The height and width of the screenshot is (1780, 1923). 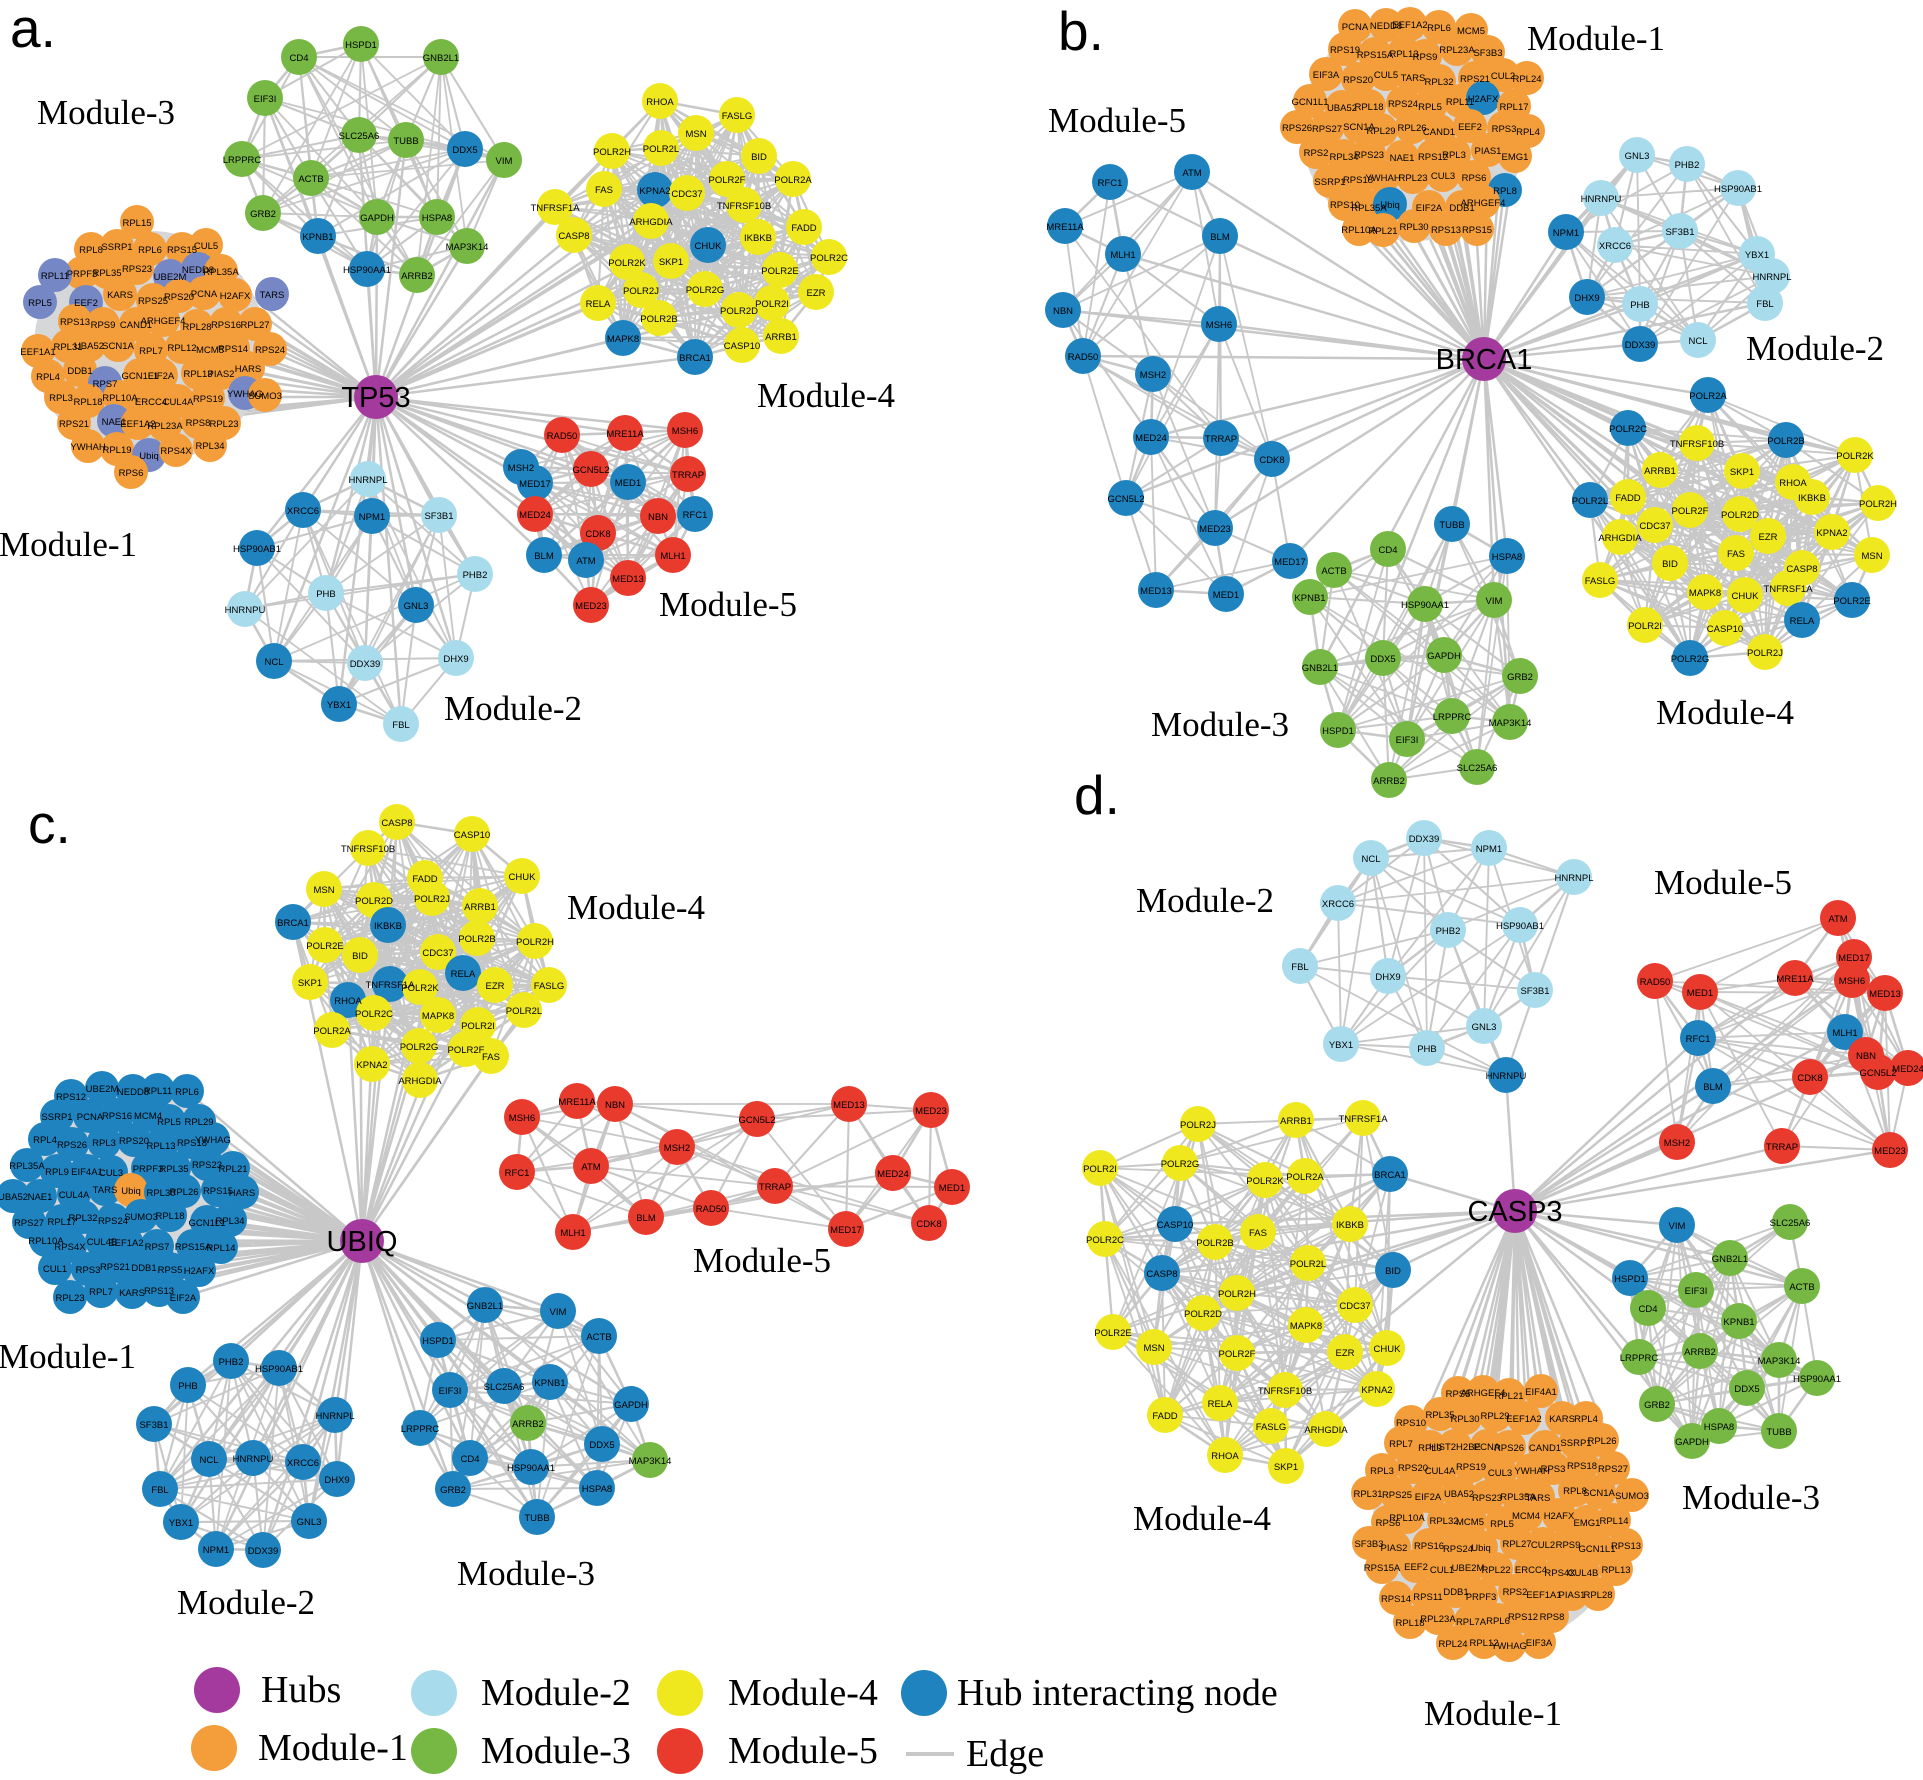 I want to click on svg-text: YWHAH, so click(x=1383, y=178).